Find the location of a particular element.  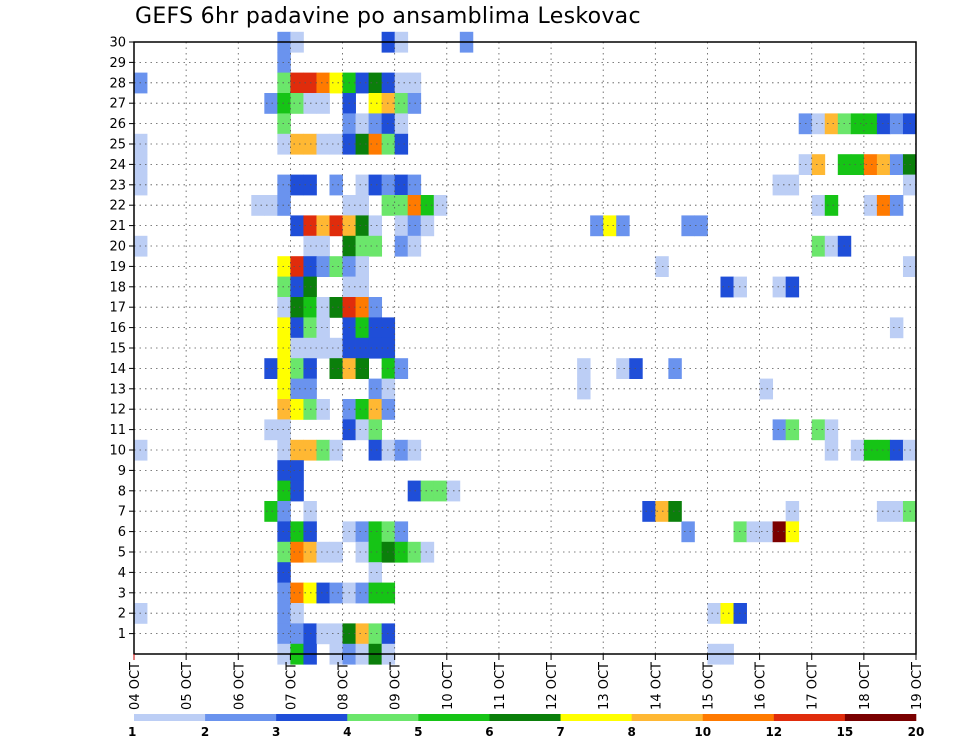

x-tick-label: 19 OCT is located at coordinates (917, 686).